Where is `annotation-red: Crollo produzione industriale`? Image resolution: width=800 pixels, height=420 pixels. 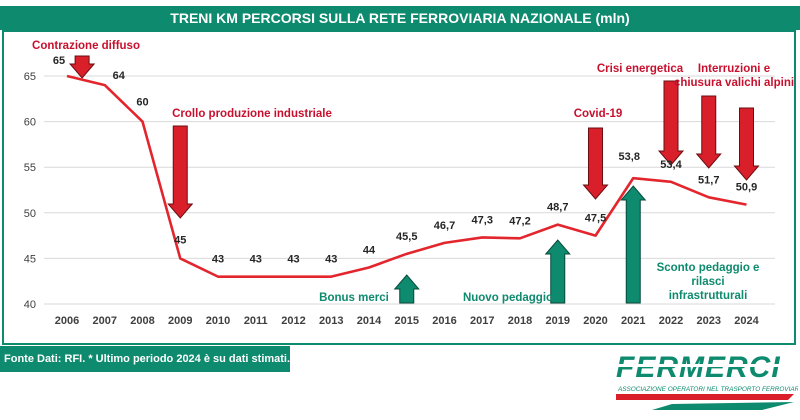
annotation-red: Crollo produzione industriale is located at coordinates (252, 114).